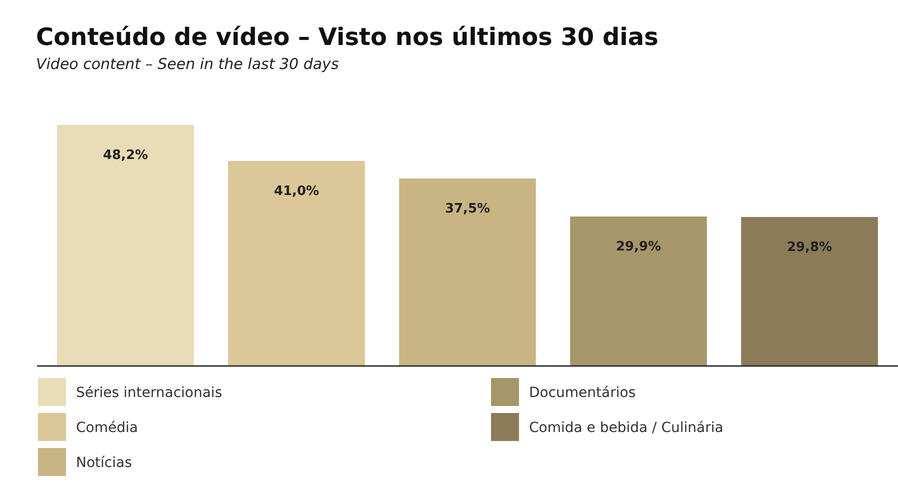 The image size is (898, 491). I want to click on legend-label: Documentários, so click(582, 393).